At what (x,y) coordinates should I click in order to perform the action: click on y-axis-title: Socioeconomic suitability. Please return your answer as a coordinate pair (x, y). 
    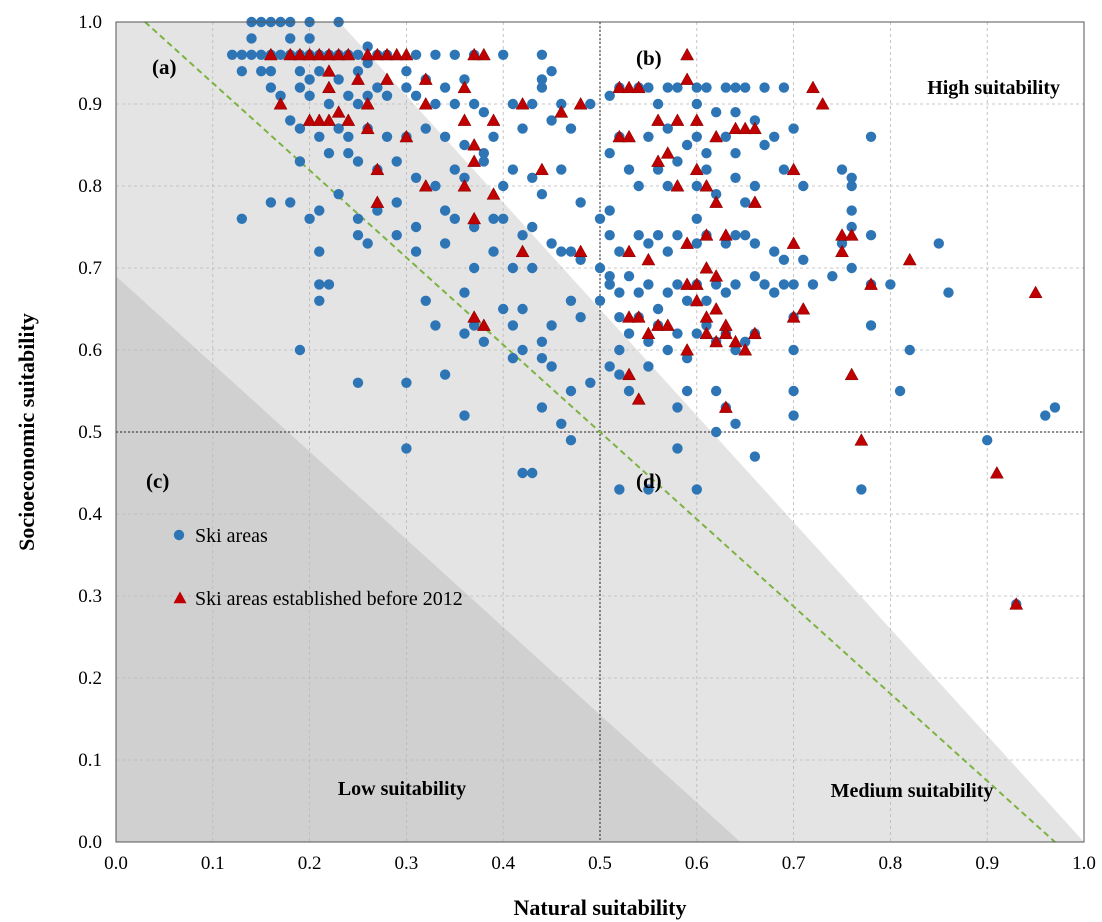
    Looking at the image, I should click on (26, 432).